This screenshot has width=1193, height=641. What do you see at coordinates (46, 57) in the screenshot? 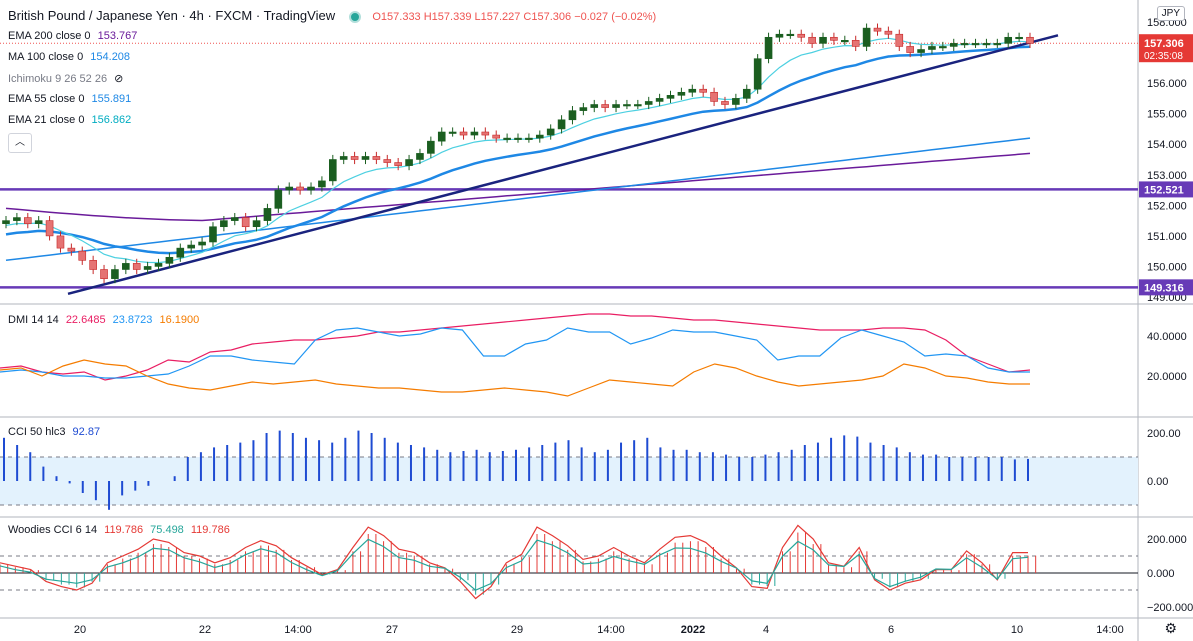
I see `indicator-name: MA 100 close 0` at bounding box center [46, 57].